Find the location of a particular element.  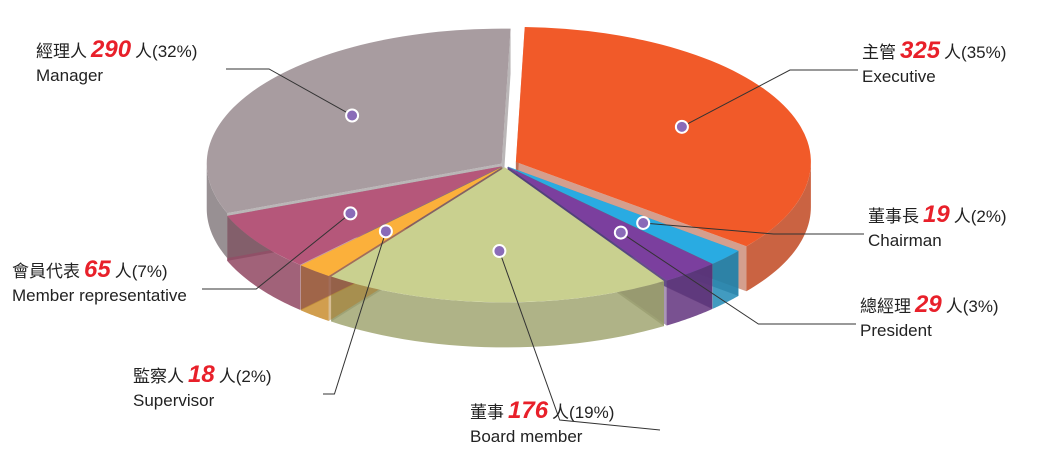

category-name-en: Executive is located at coordinates (899, 76).